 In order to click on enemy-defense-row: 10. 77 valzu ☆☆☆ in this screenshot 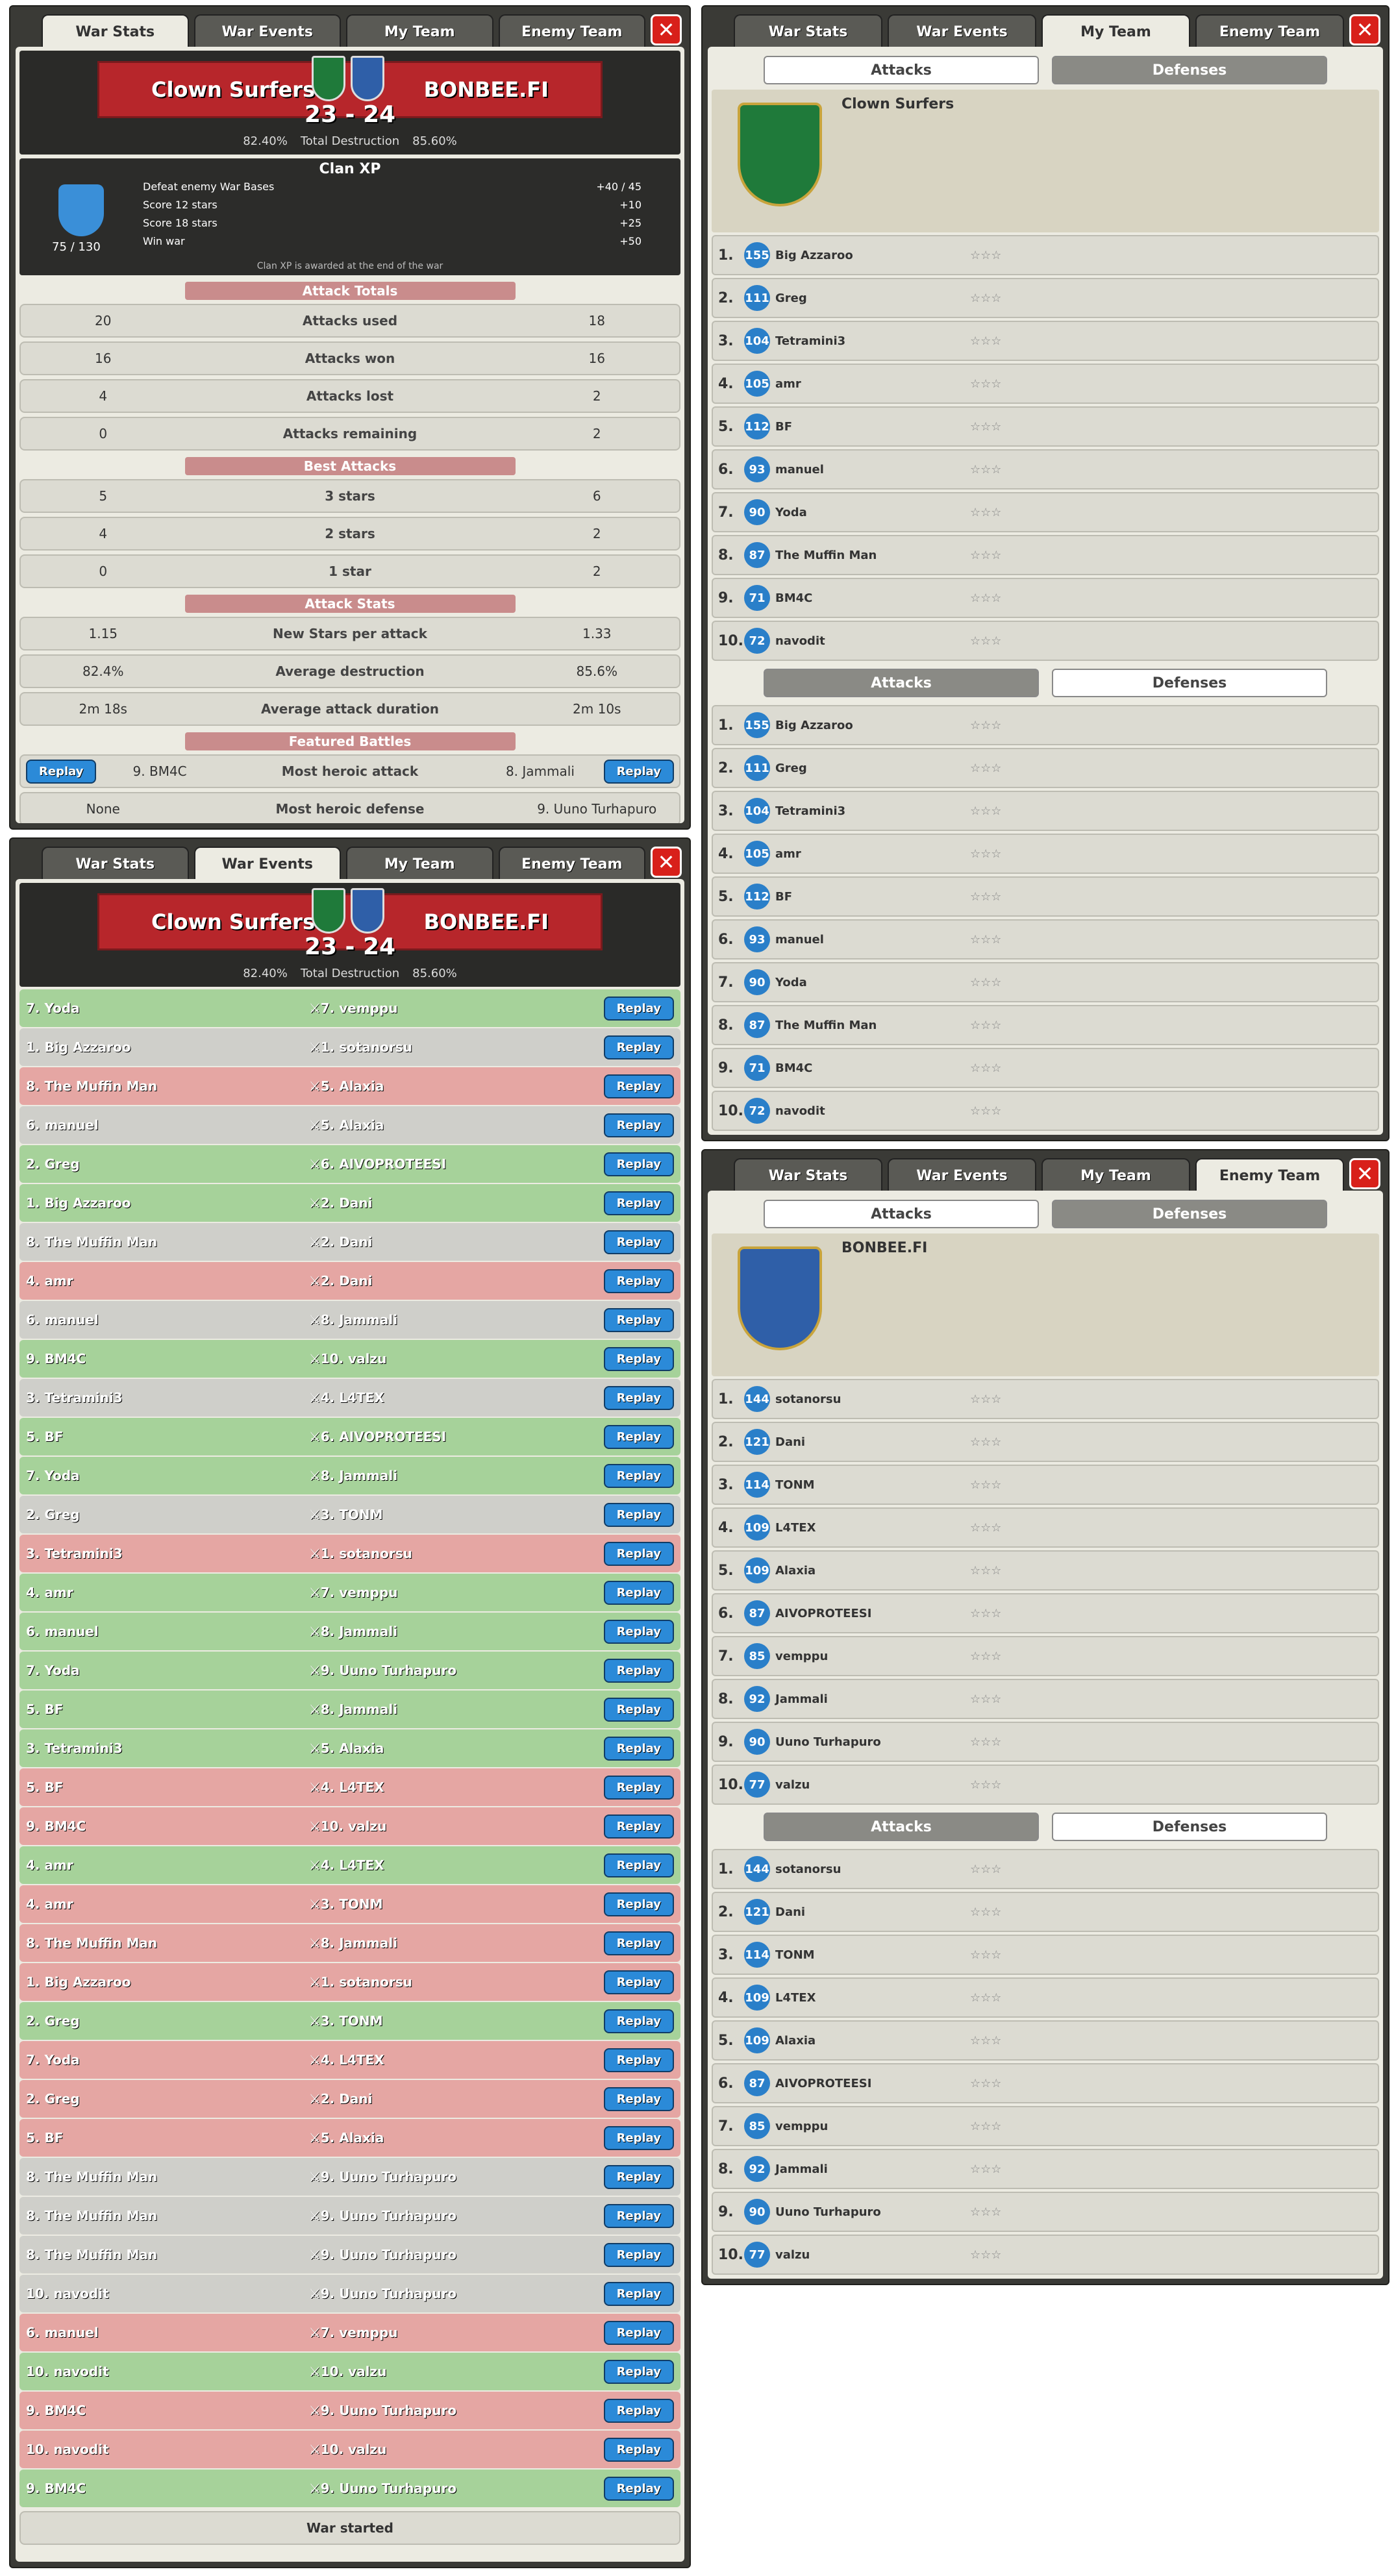, I will do `click(1045, 2255)`.